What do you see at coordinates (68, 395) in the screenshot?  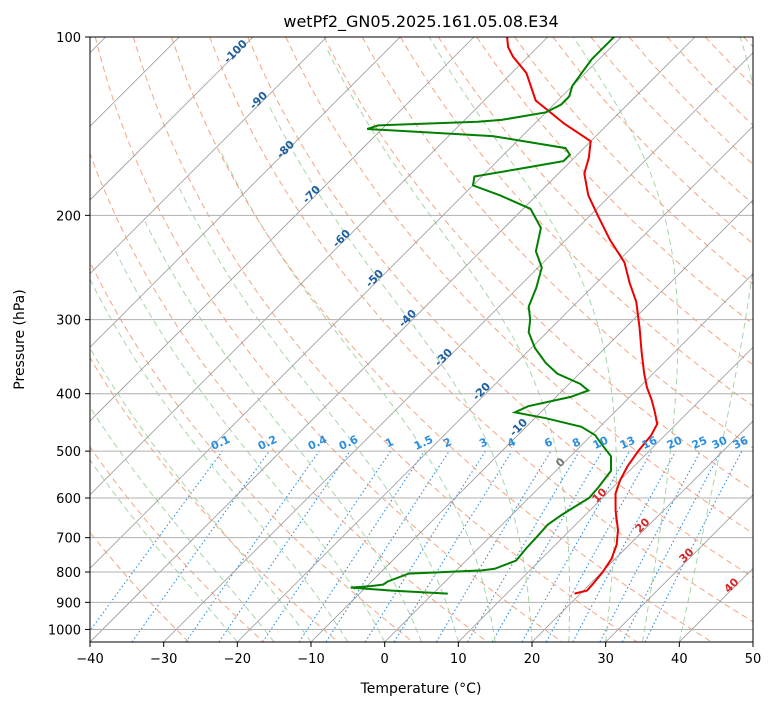 I see `y-tick-label: 400` at bounding box center [68, 395].